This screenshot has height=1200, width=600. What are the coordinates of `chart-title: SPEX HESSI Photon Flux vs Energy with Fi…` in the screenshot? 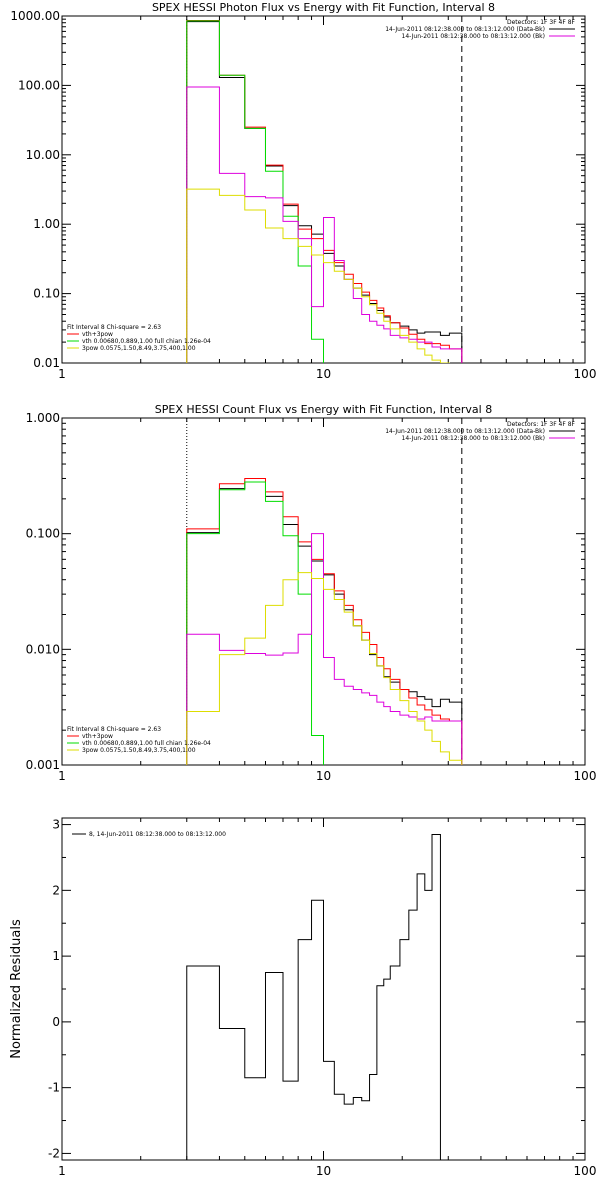 It's located at (323, 7).